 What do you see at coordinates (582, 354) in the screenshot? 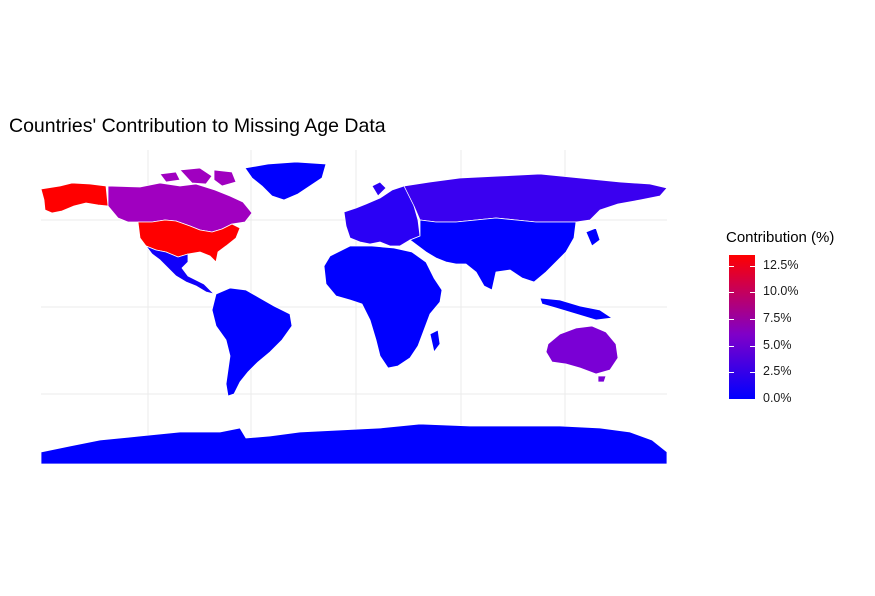
I see `region-australia` at bounding box center [582, 354].